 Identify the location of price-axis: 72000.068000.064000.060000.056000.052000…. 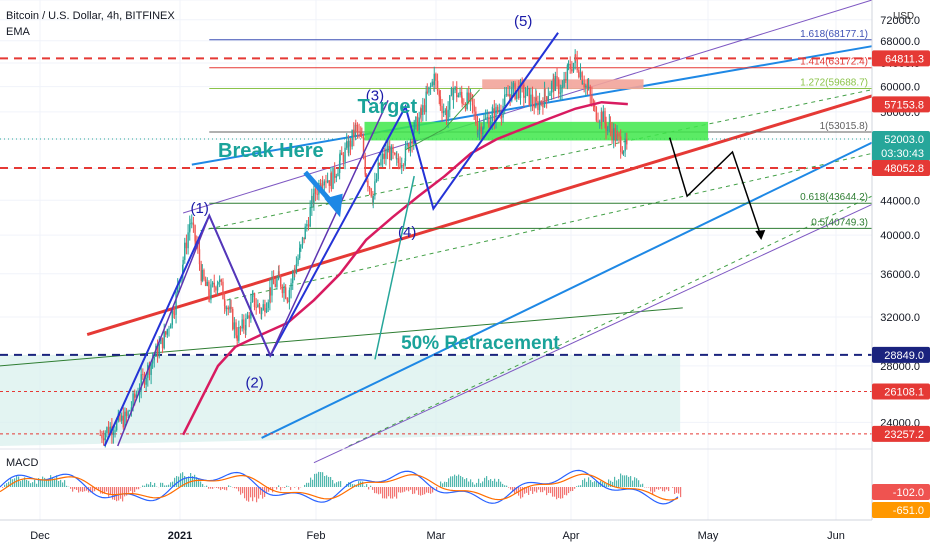
(901, 275).